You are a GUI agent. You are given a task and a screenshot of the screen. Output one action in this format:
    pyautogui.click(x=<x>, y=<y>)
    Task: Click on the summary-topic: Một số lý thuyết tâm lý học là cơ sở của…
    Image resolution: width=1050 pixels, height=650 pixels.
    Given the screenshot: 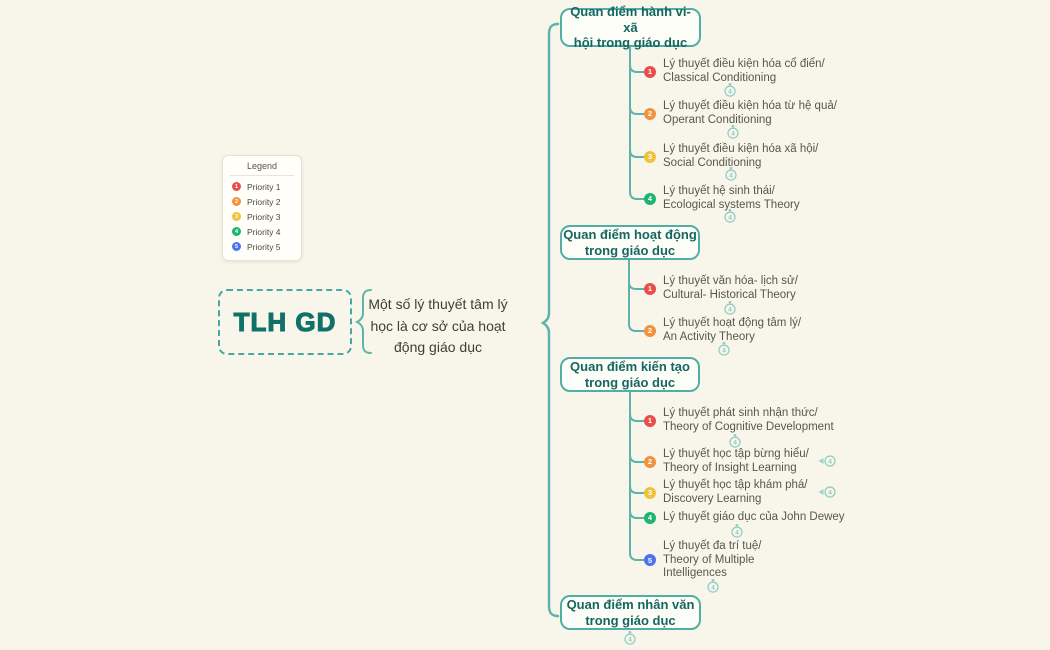 What is the action you would take?
    pyautogui.click(x=438, y=325)
    